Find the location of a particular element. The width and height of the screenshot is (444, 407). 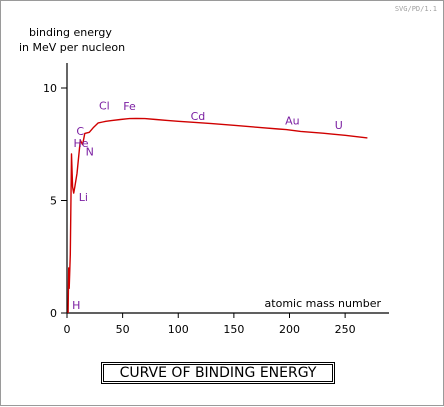

y-axis-label-line: binding energy is located at coordinates (70, 32).